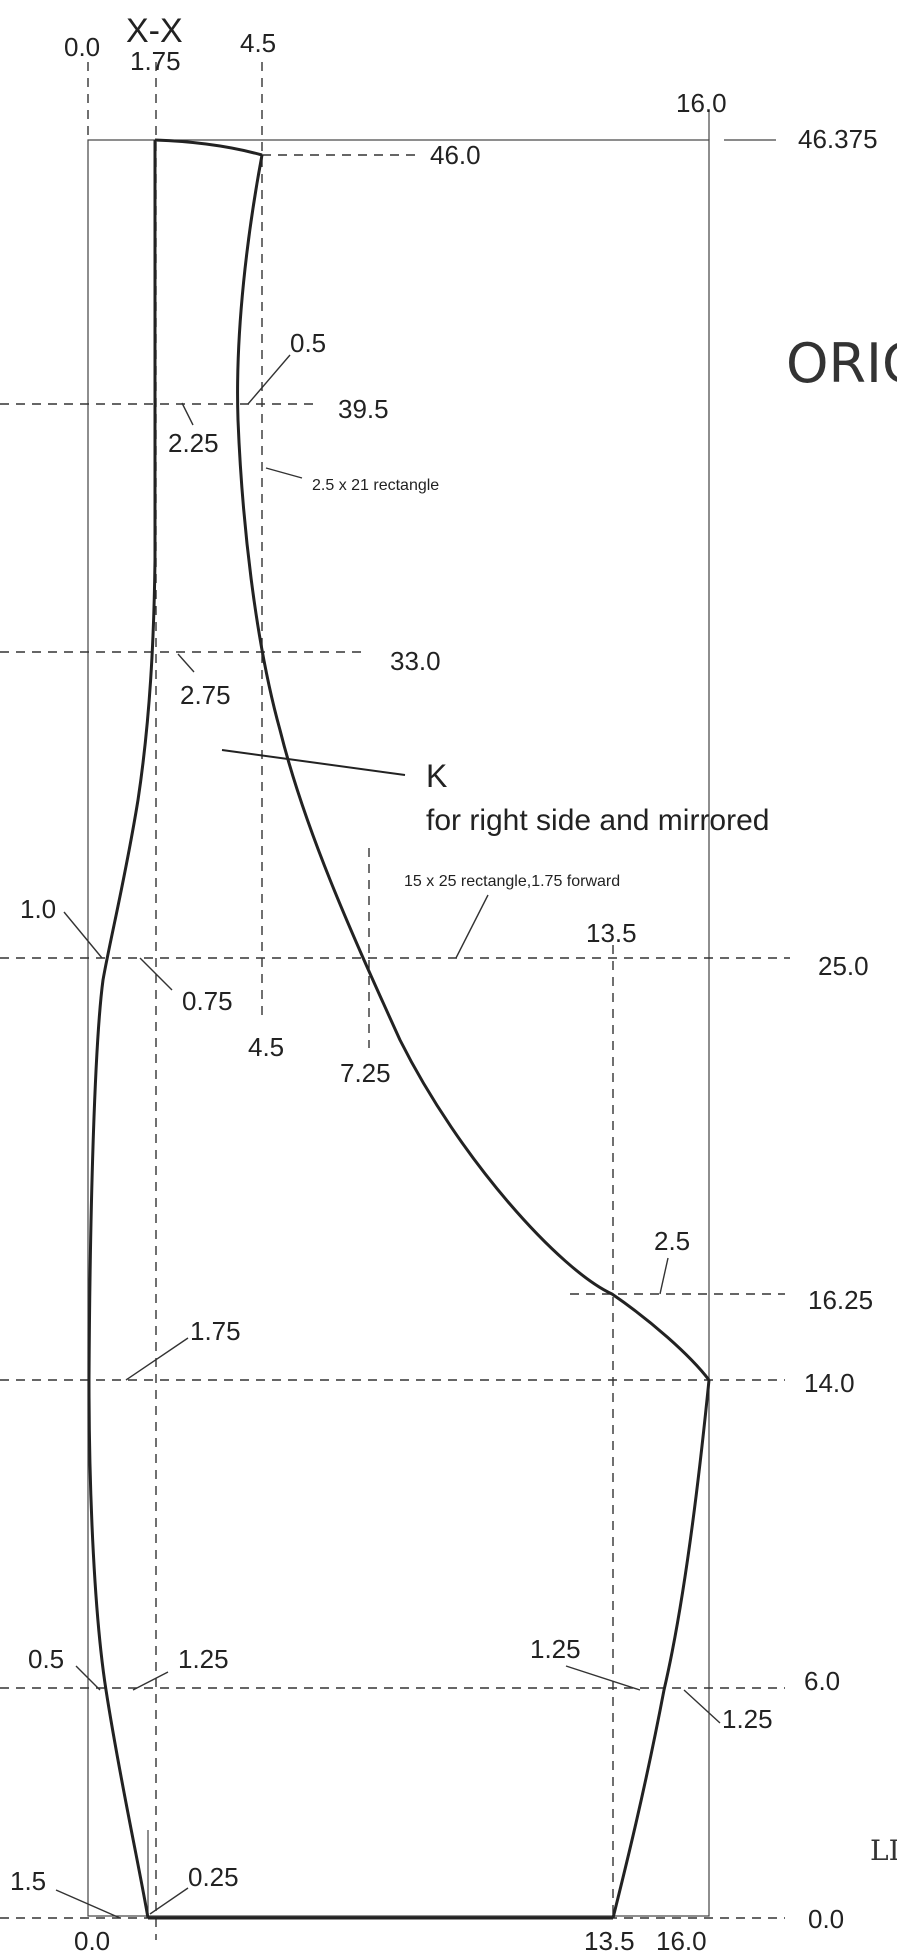 The image size is (897, 1958). What do you see at coordinates (269, 379) in the screenshot?
I see `leader-0-5-top` at bounding box center [269, 379].